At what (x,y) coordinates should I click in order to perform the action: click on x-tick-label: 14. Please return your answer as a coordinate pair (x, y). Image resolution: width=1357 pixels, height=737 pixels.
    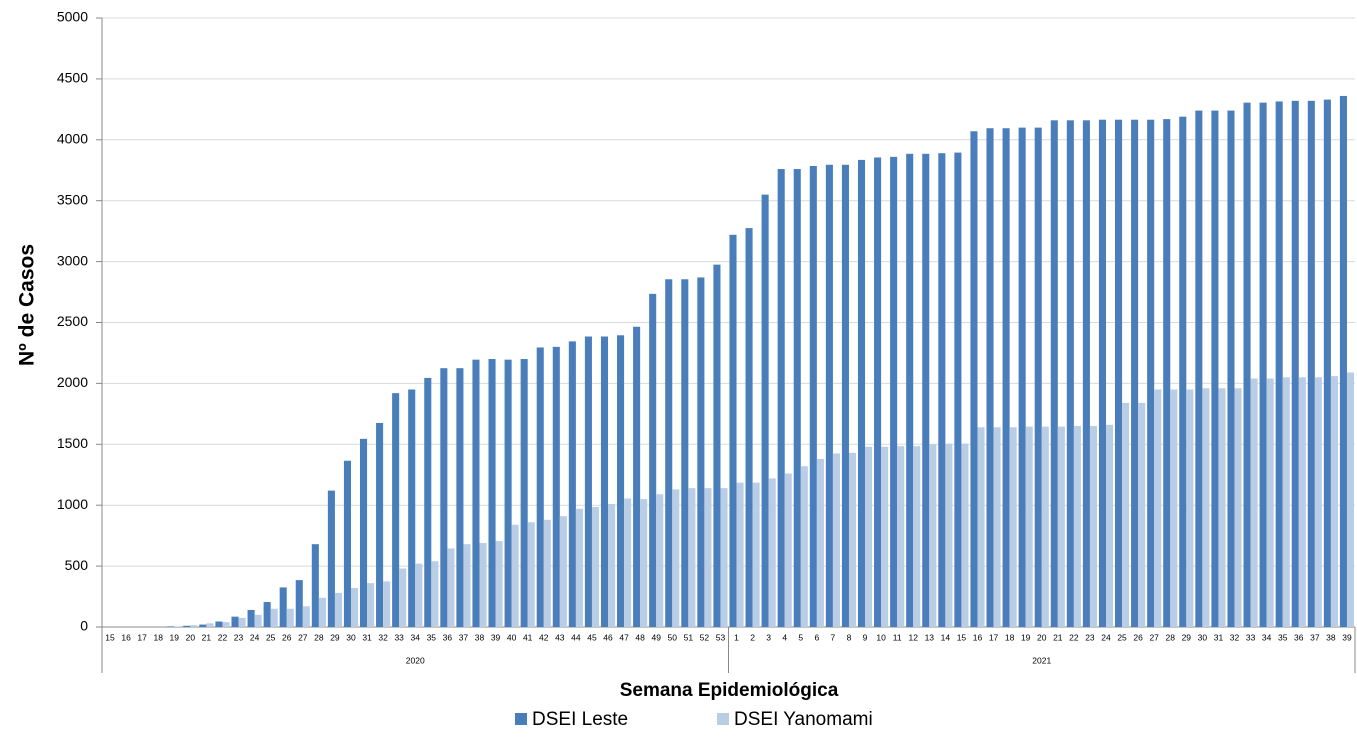
    Looking at the image, I should click on (946, 637).